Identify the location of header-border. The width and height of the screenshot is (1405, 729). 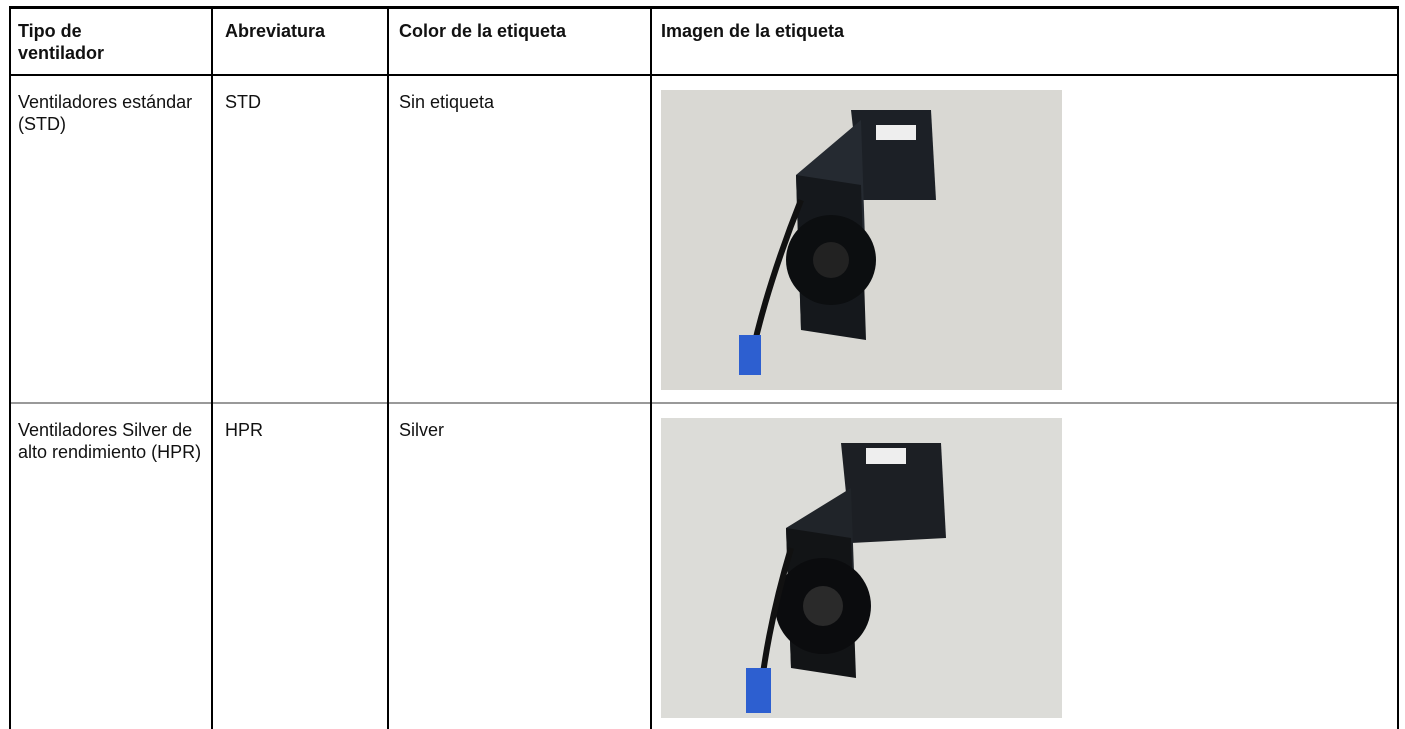
(704, 75).